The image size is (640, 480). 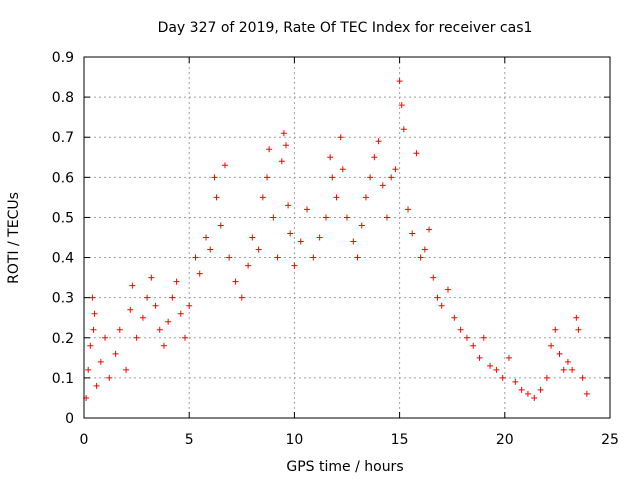 I want to click on y-tick-label: 0.5, so click(x=63, y=218).